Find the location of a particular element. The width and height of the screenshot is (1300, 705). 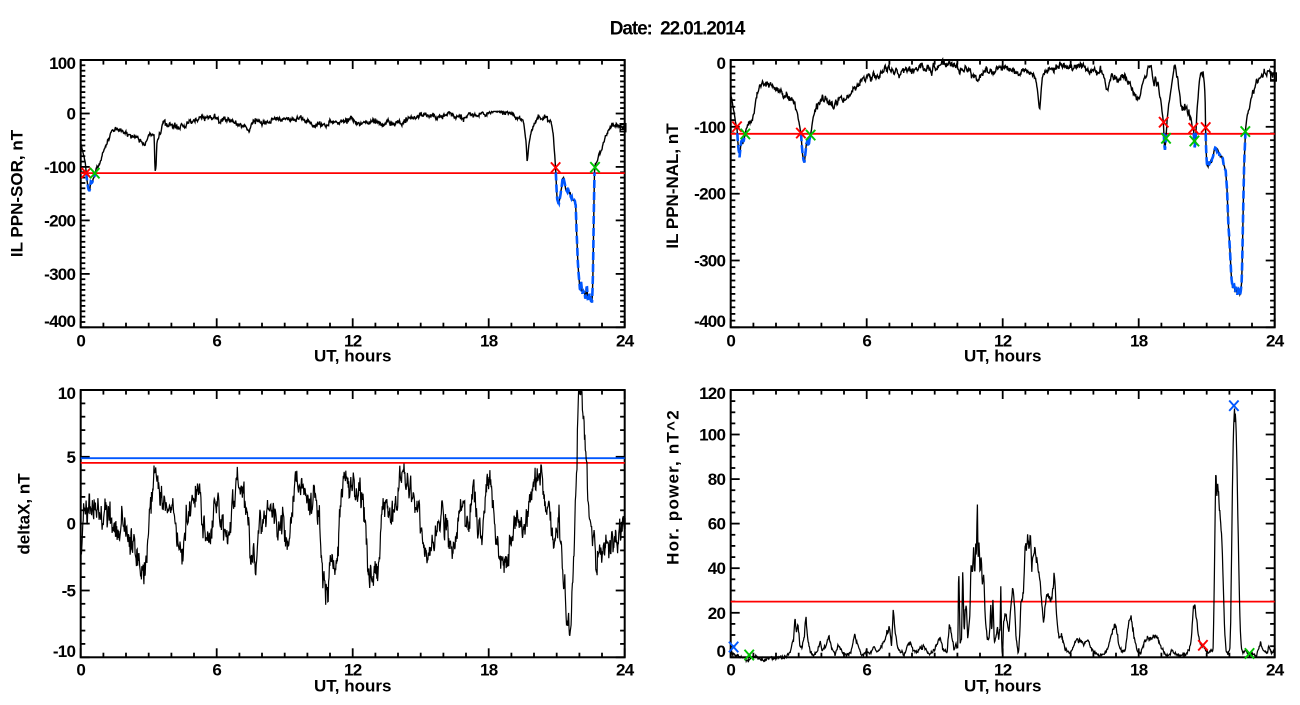

svg-text: IL PPN-SOR, nT is located at coordinates (17, 193).